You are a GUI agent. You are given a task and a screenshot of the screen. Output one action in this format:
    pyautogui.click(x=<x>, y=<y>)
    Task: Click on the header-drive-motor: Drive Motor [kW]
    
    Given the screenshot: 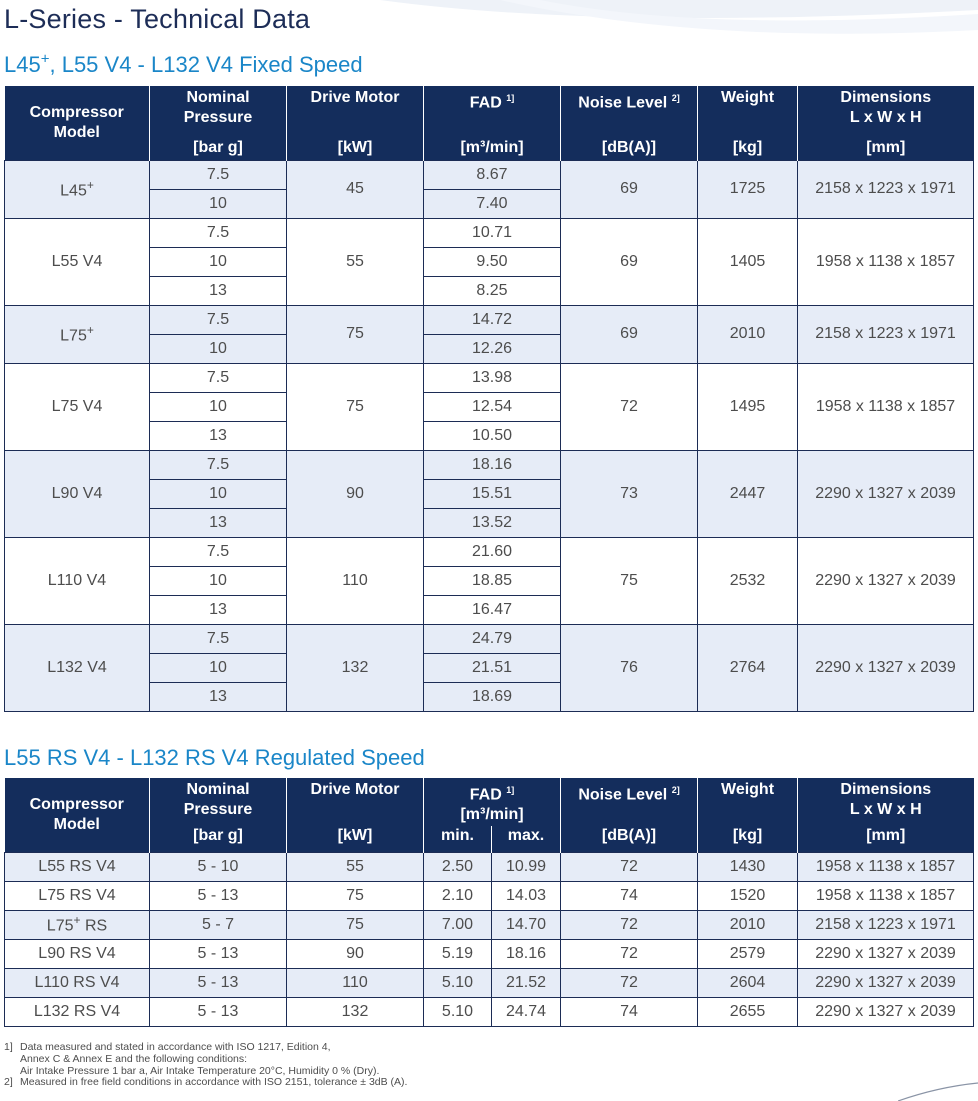 What is the action you would take?
    pyautogui.click(x=355, y=123)
    